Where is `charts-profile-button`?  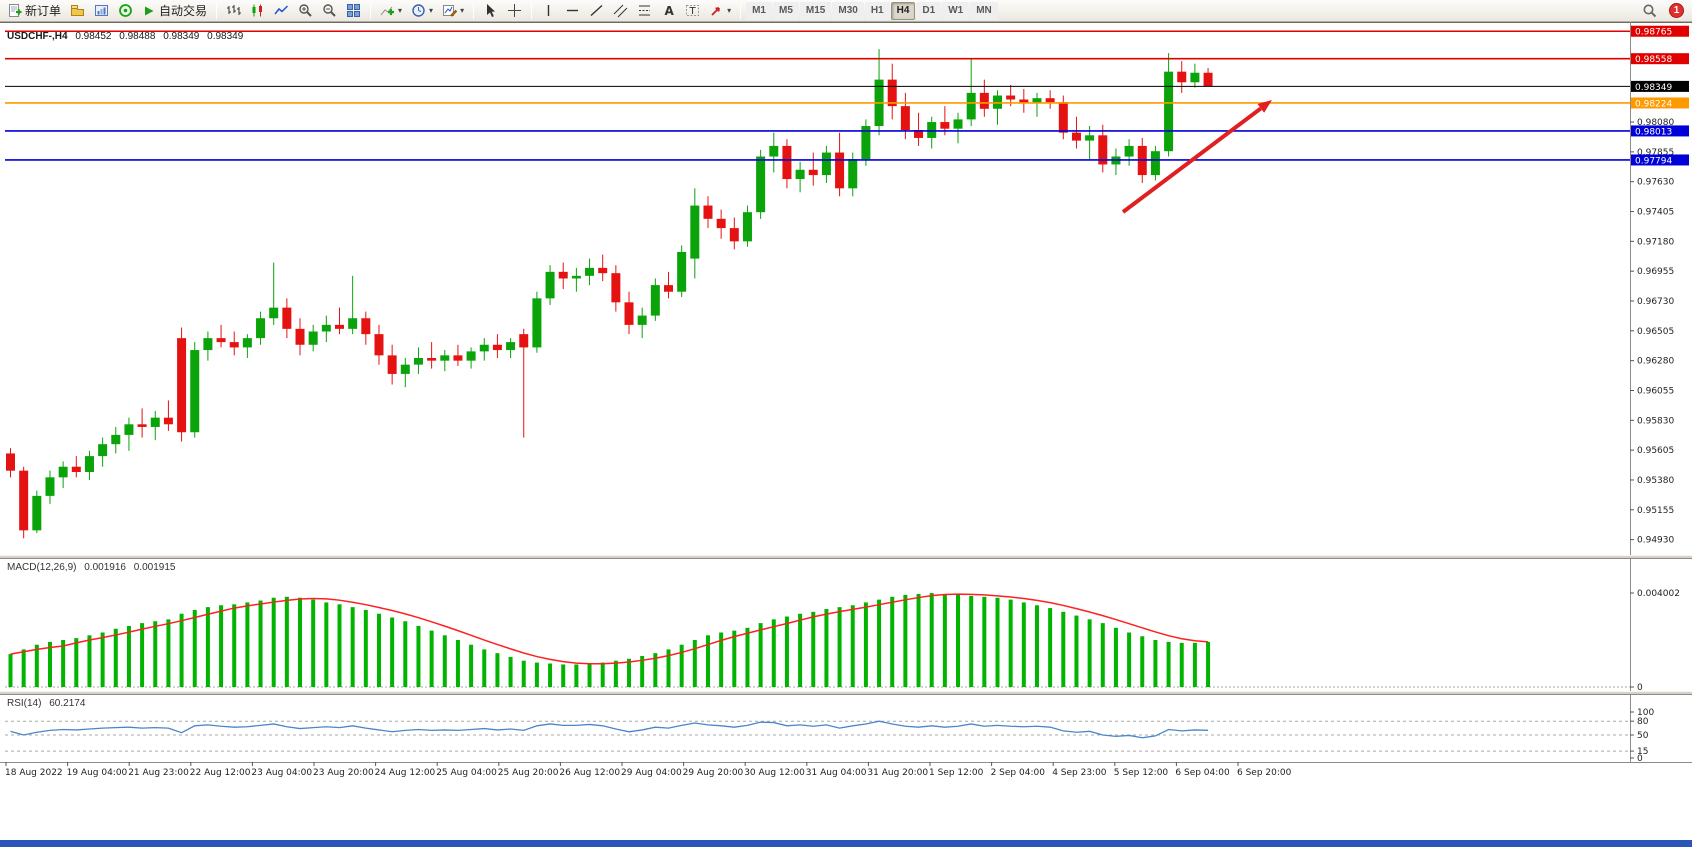
charts-profile-button is located at coordinates (77, 11).